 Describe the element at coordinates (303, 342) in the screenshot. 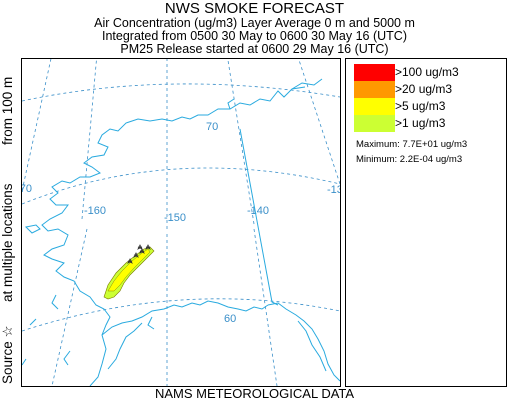

I see `alaska-panhandle` at that location.